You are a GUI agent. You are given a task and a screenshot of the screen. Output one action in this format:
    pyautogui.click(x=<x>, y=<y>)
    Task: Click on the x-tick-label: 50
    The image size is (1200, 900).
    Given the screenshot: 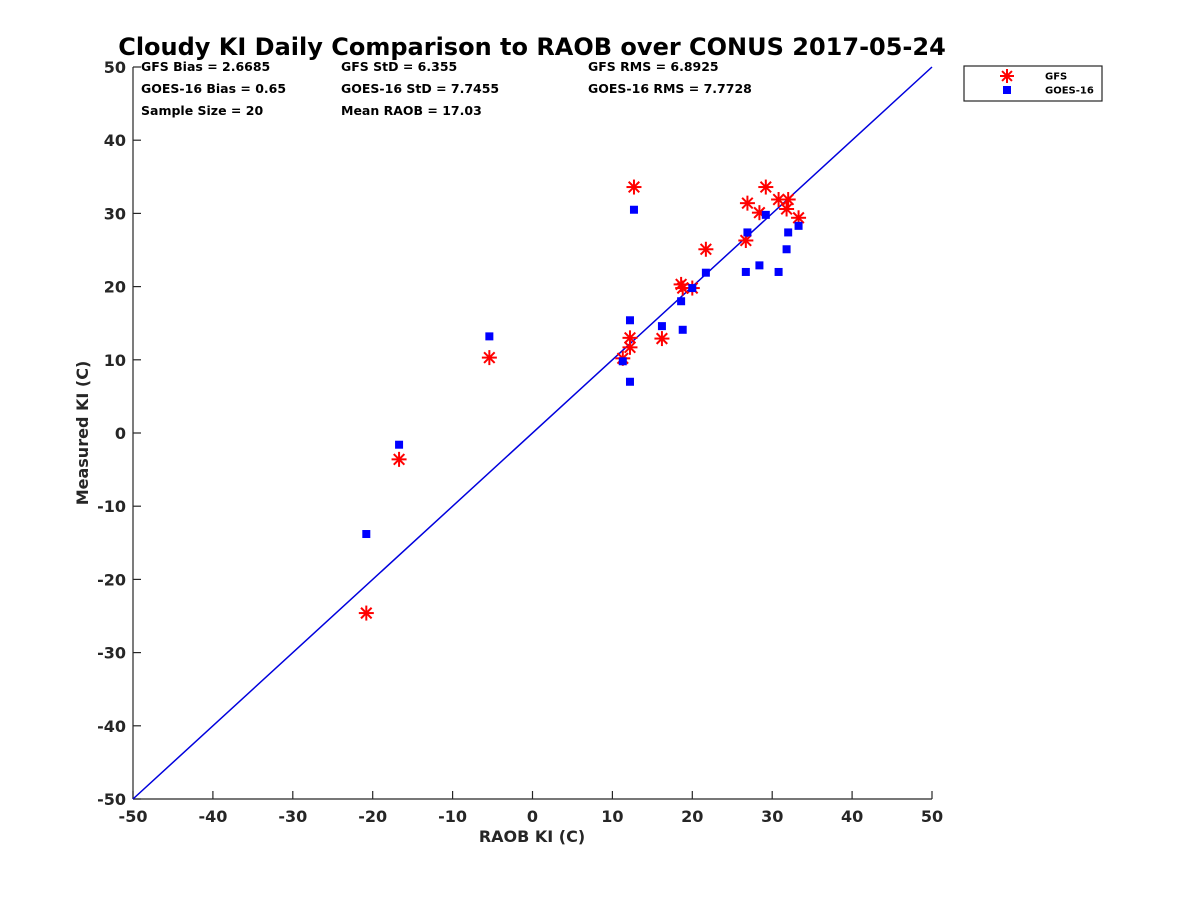 What is the action you would take?
    pyautogui.click(x=932, y=816)
    